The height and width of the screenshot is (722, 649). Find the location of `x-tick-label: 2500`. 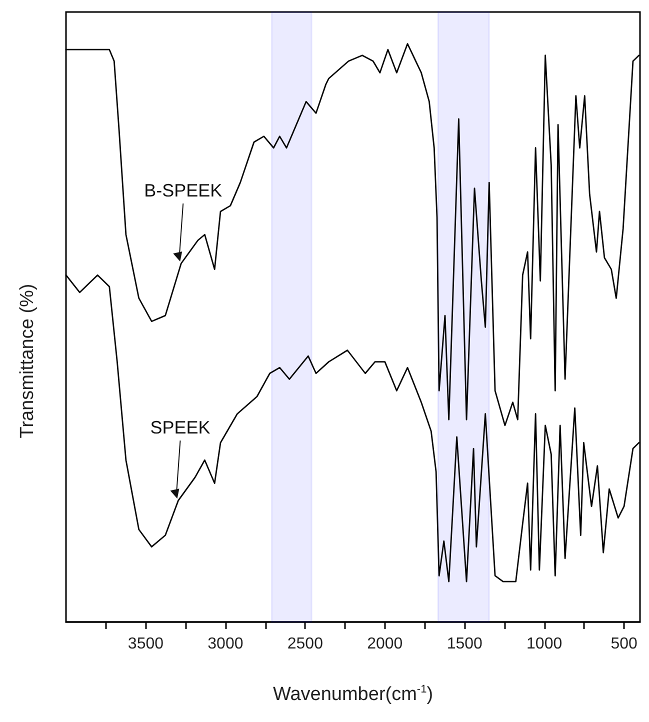

x-tick-label: 2500 is located at coordinates (305, 644).